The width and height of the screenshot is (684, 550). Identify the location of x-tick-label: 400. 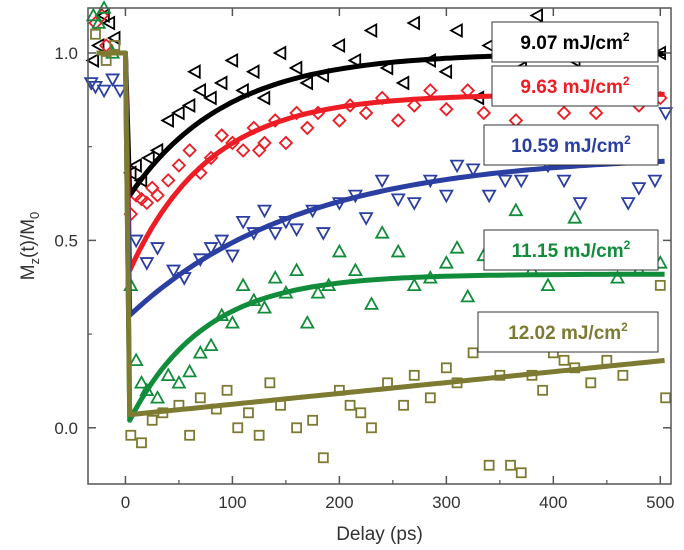
(553, 502).